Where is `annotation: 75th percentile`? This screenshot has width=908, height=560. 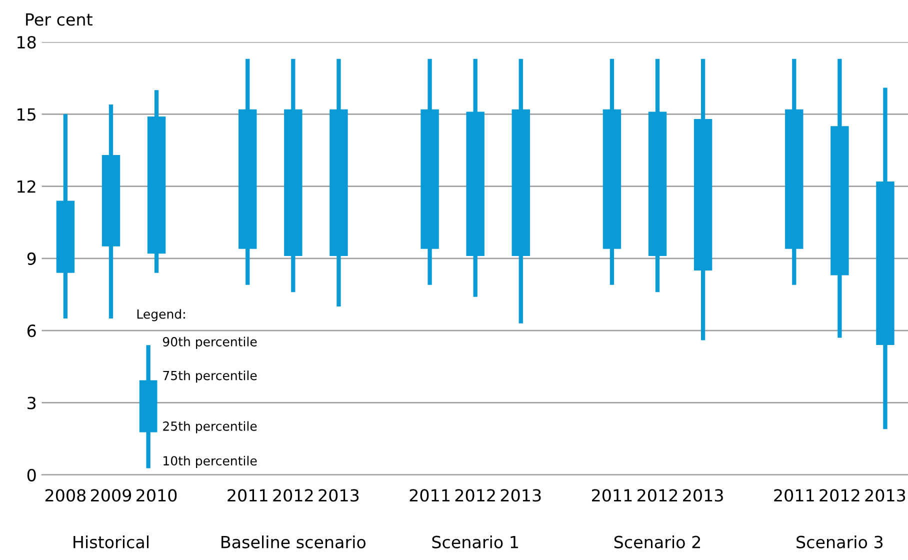
annotation: 75th percentile is located at coordinates (210, 376).